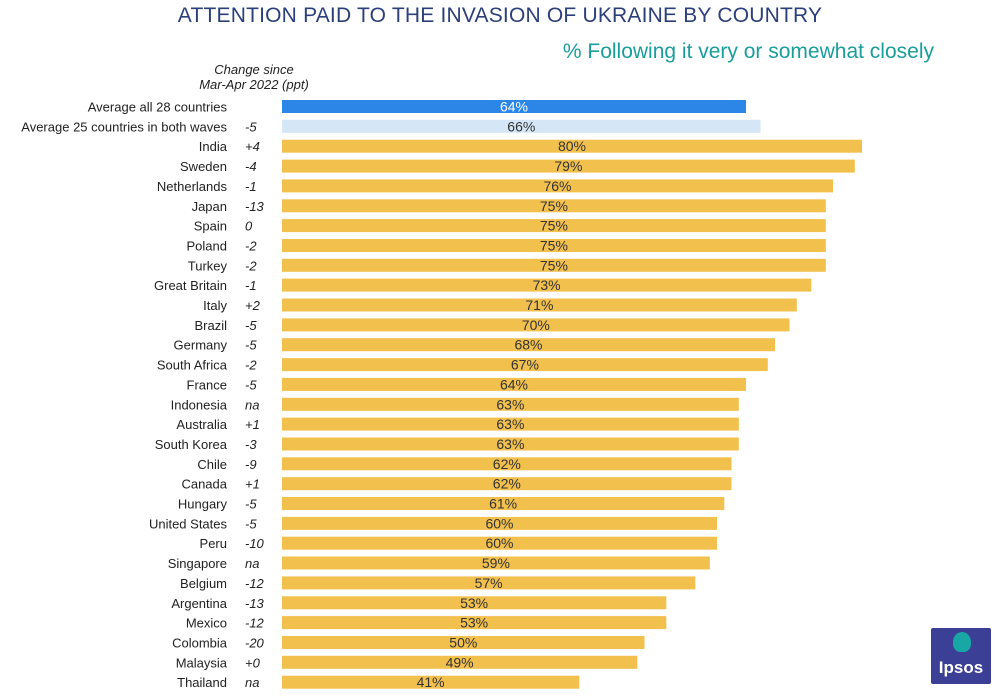 The image size is (1000, 697). What do you see at coordinates (202, 662) in the screenshot?
I see `category-label: Malaysia` at bounding box center [202, 662].